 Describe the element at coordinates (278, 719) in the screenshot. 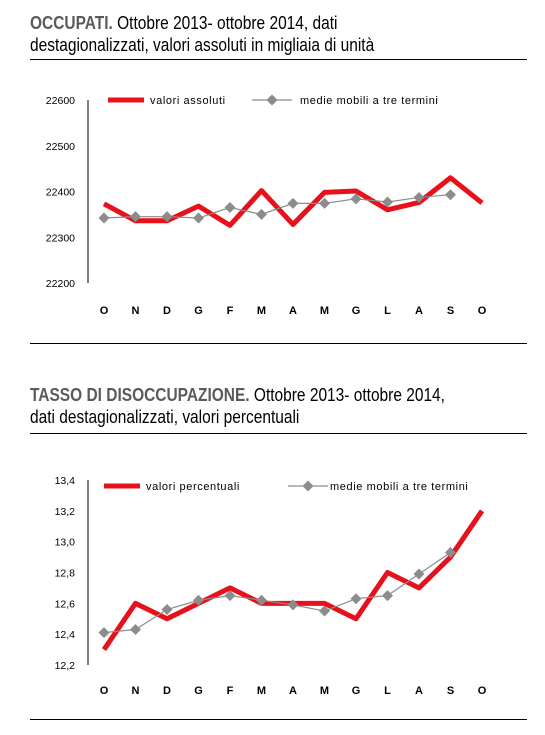

I see `divider-bottom` at that location.